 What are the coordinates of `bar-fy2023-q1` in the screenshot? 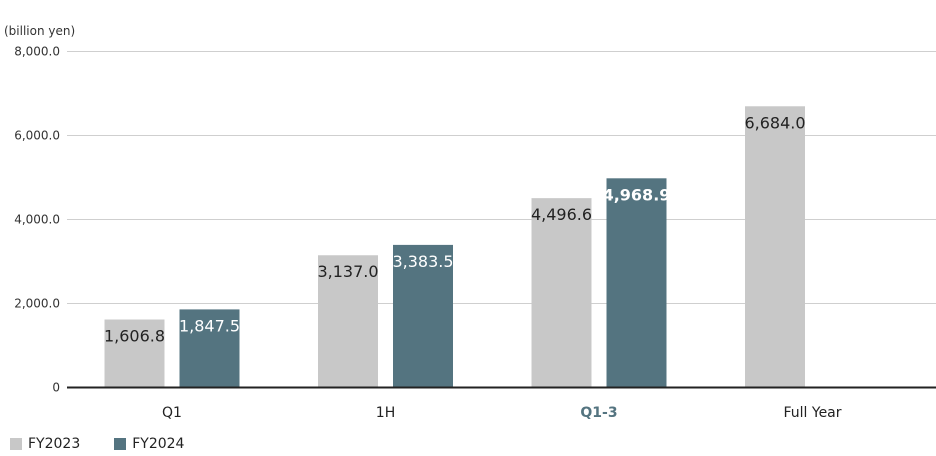 It's located at (134, 353).